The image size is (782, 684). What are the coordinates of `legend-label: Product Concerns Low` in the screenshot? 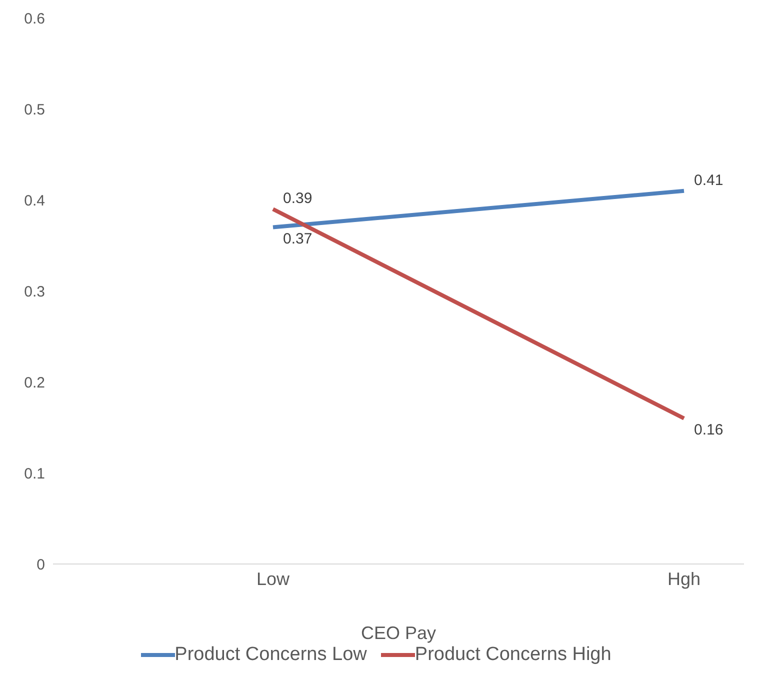 It's located at (270, 655).